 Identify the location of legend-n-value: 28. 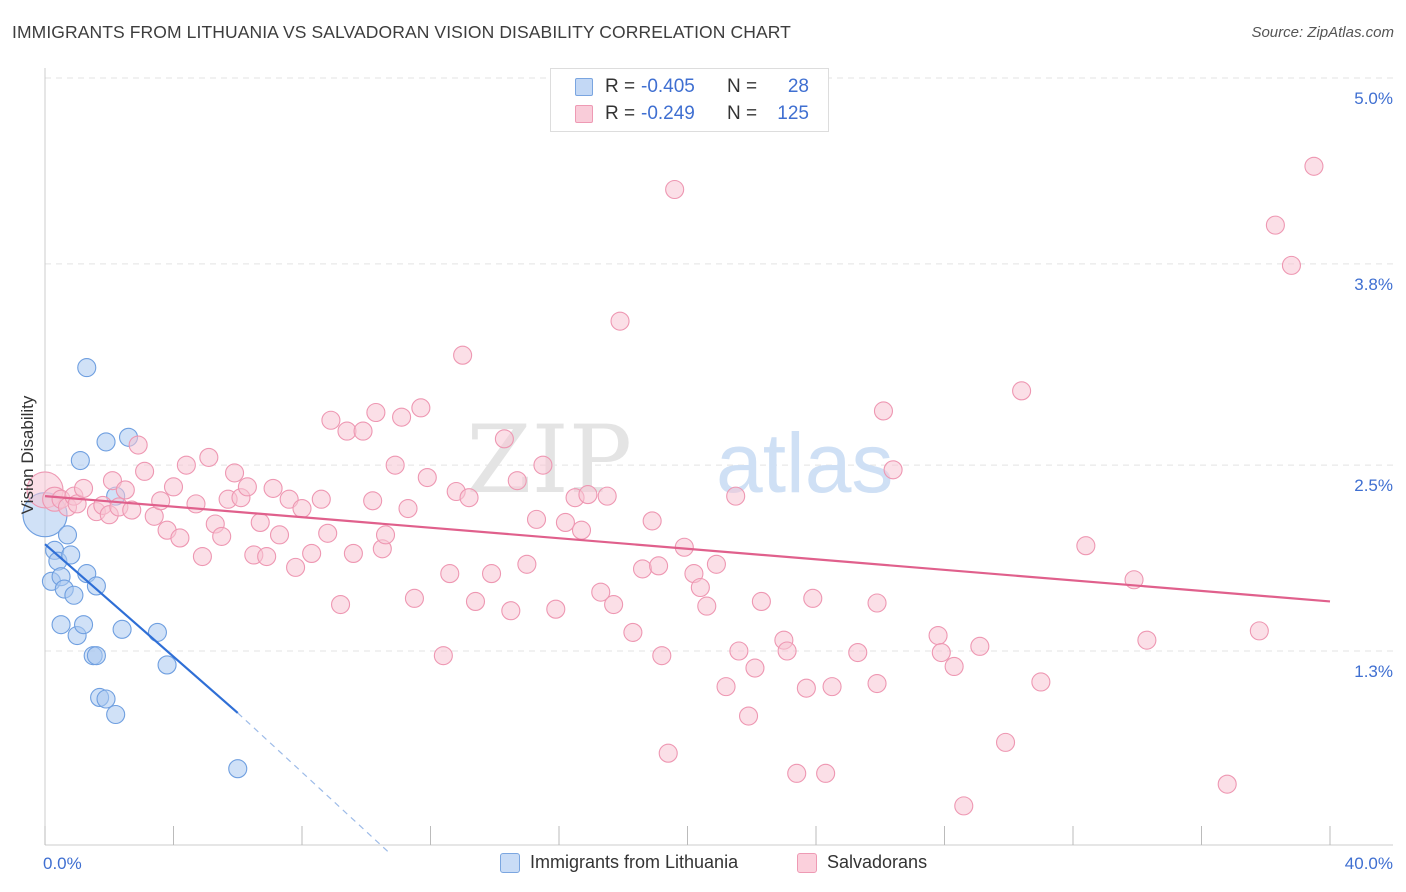
(798, 86).